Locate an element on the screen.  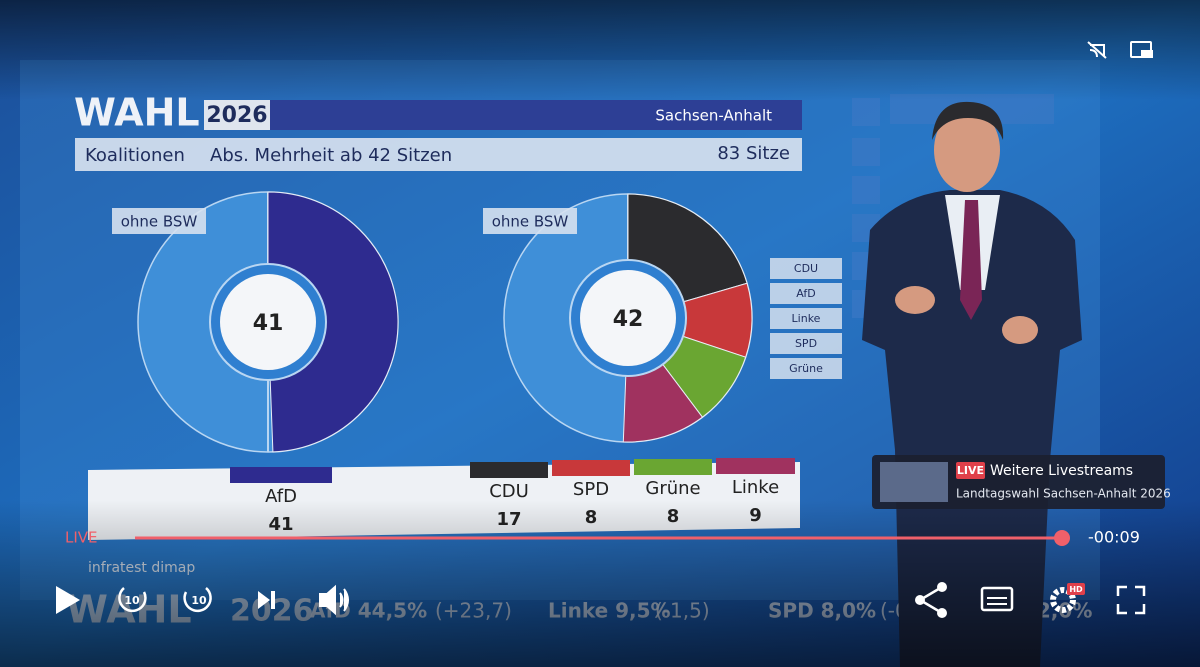
next-button is located at coordinates (266, 600).